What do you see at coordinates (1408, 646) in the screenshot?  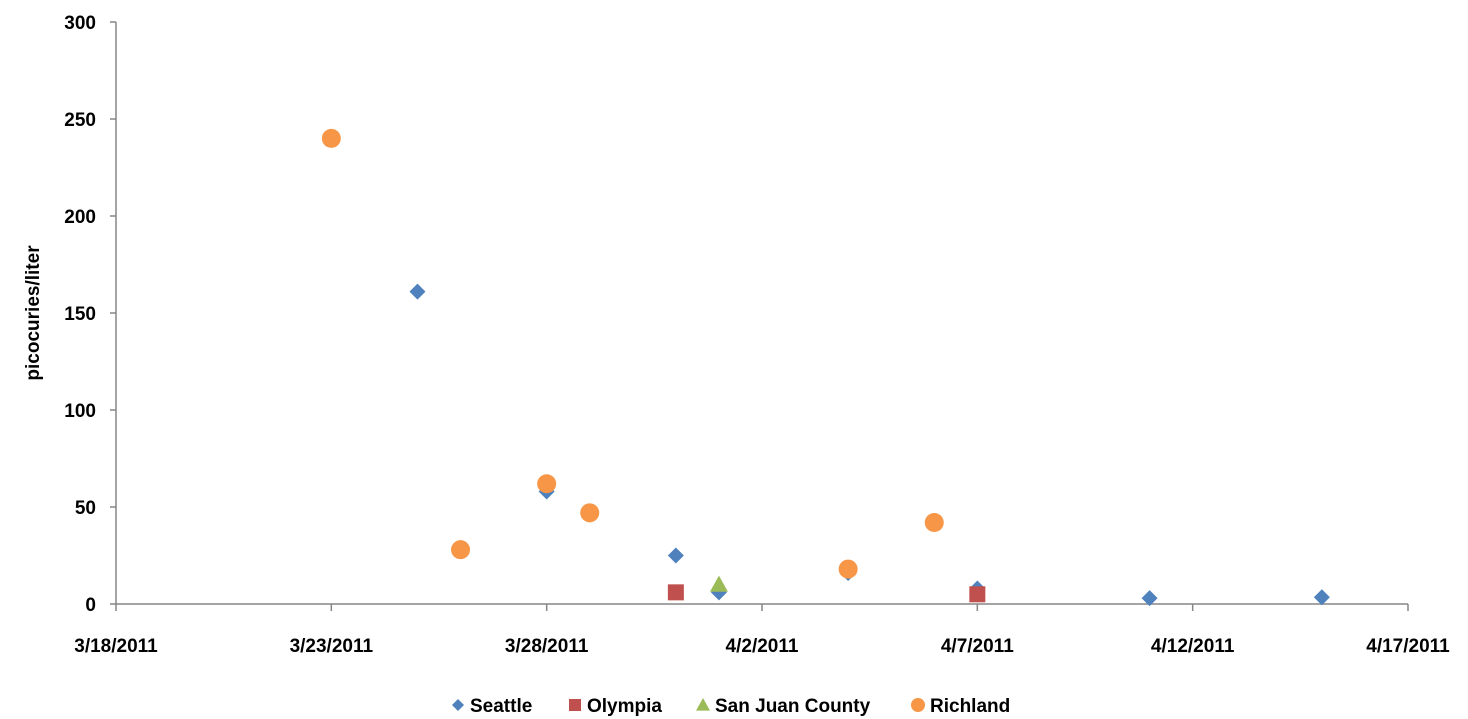 I see `x-tick-label: 4/17/2011` at bounding box center [1408, 646].